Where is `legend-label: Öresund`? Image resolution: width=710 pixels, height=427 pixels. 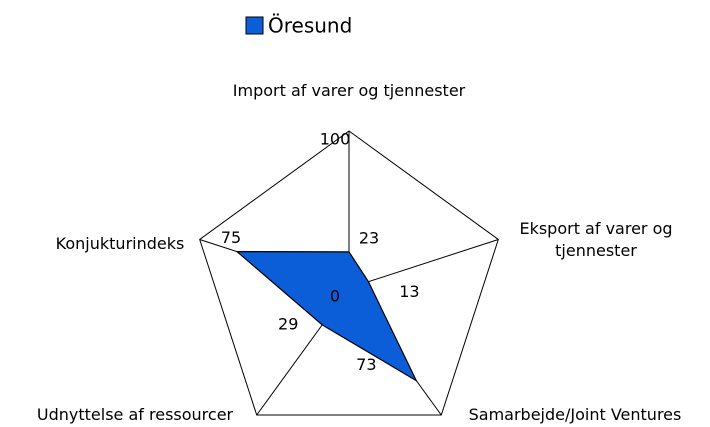 legend-label: Öresund is located at coordinates (310, 26).